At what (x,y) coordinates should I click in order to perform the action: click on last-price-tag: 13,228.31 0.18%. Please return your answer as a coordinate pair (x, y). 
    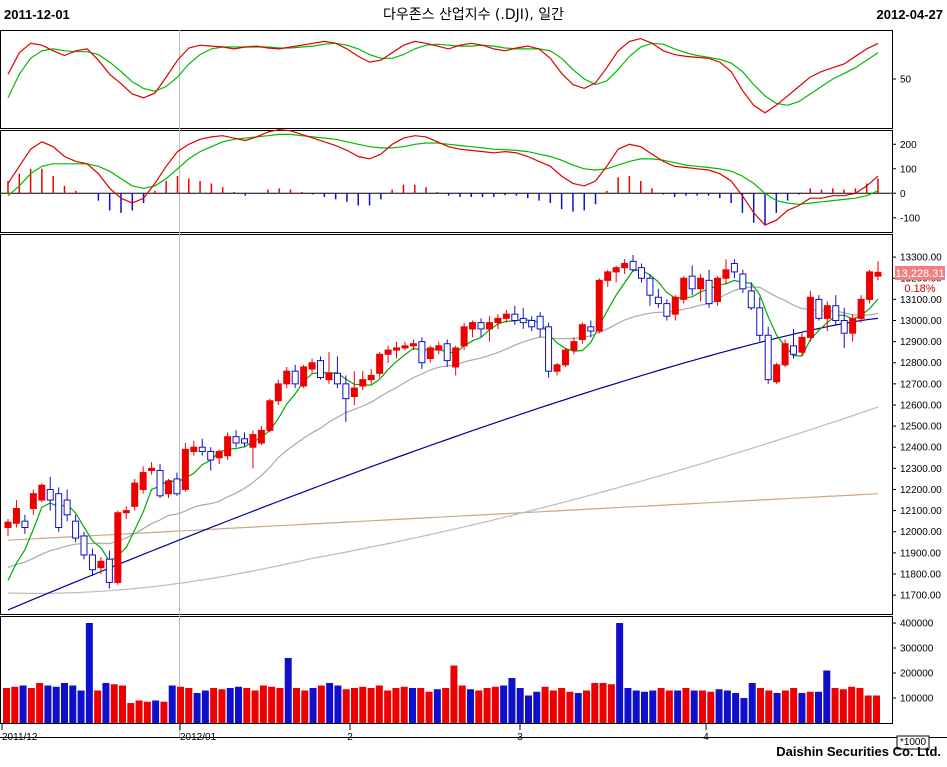
    Looking at the image, I should click on (920, 280).